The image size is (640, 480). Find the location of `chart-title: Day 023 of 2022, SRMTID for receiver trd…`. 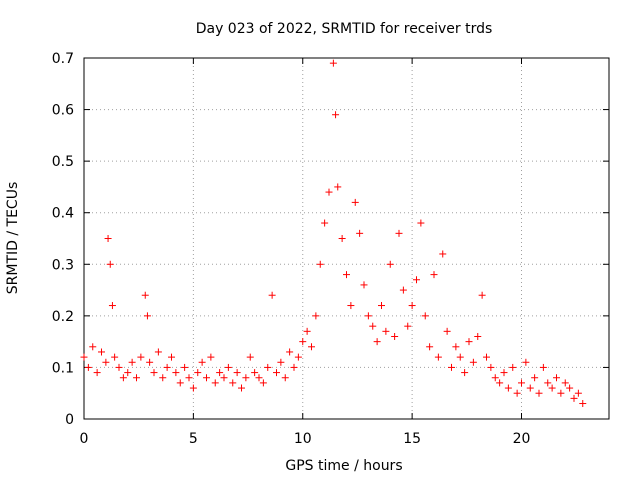

chart-title: Day 023 of 2022, SRMTID for receiver trd… is located at coordinates (344, 29).